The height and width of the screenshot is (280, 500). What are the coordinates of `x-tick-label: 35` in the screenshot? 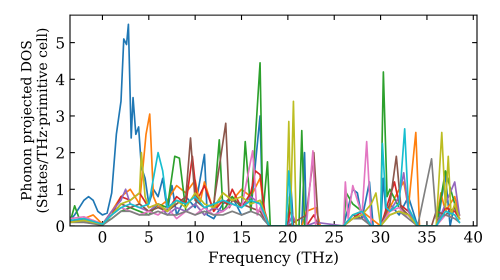 It's located at (427, 237).